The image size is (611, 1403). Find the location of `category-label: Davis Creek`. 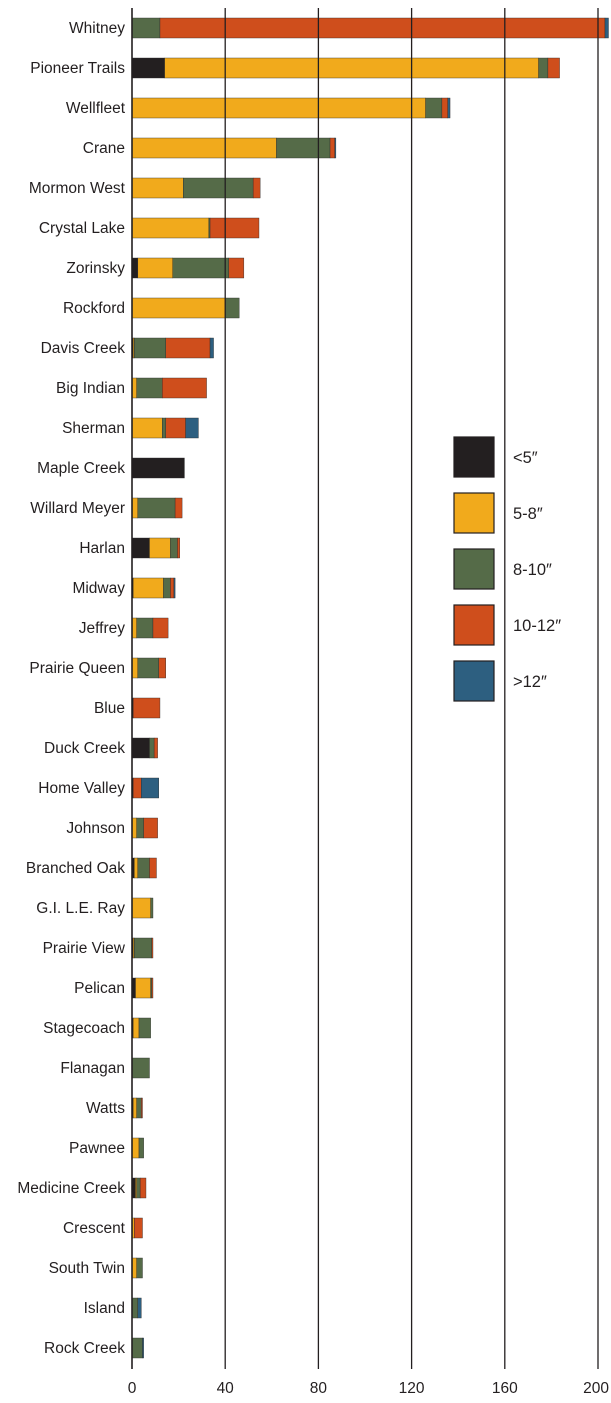

category-label: Davis Creek is located at coordinates (83, 348).